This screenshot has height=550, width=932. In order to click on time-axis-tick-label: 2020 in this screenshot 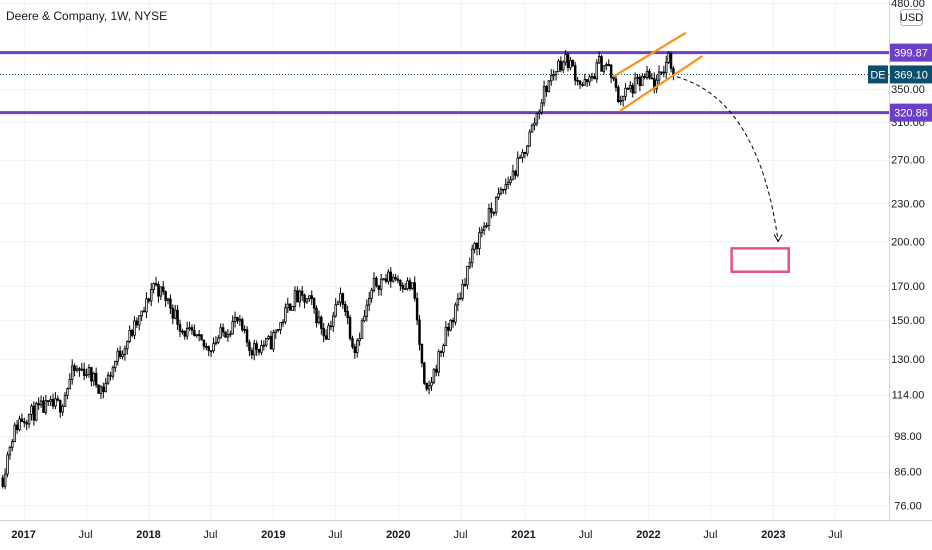, I will do `click(398, 535)`.